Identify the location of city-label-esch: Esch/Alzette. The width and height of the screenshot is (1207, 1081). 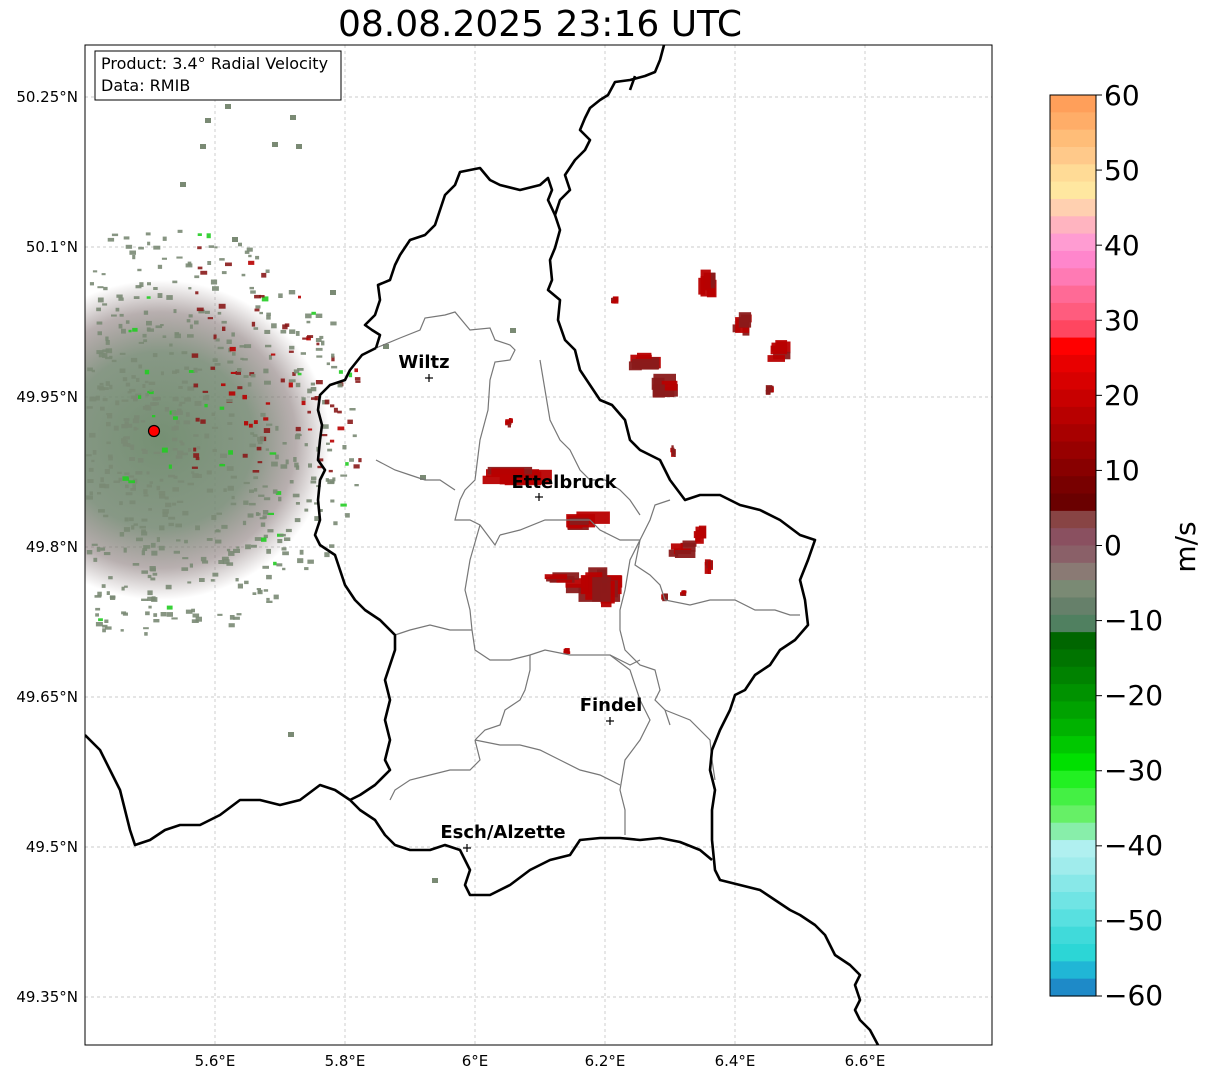
(502, 832).